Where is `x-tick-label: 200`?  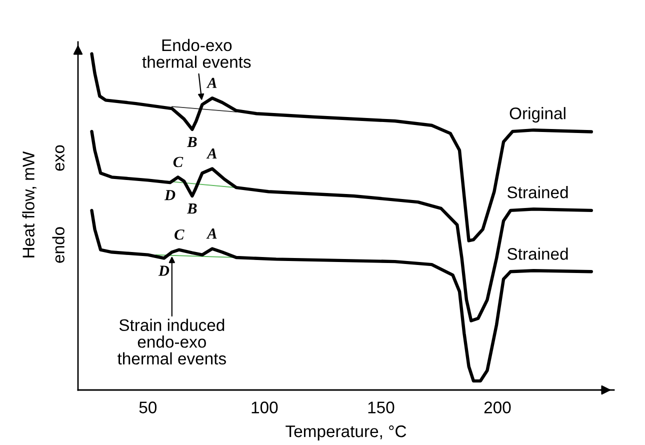 x-tick-label: 200 is located at coordinates (497, 408).